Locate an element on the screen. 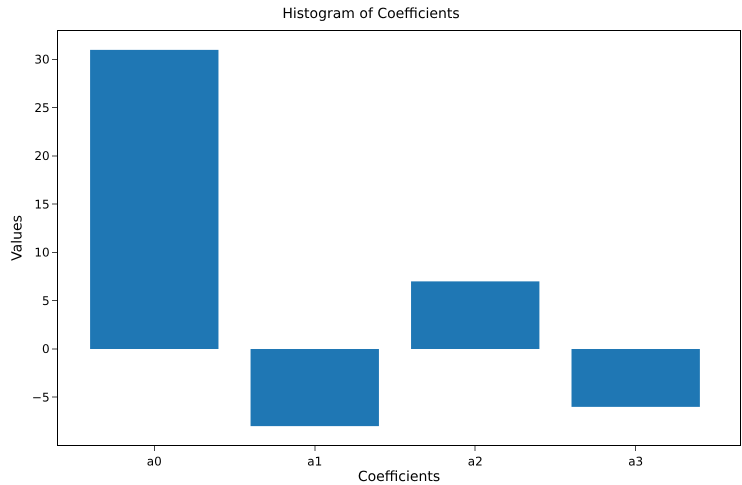 Image resolution: width=742 pixels, height=485 pixels. y-tick-label: 10 is located at coordinates (42, 253).